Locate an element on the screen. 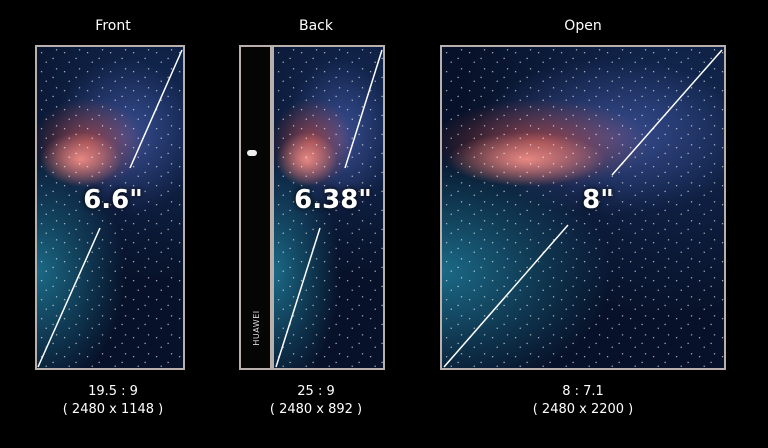 This screenshot has height=448, width=768. back-screen is located at coordinates (328, 207).